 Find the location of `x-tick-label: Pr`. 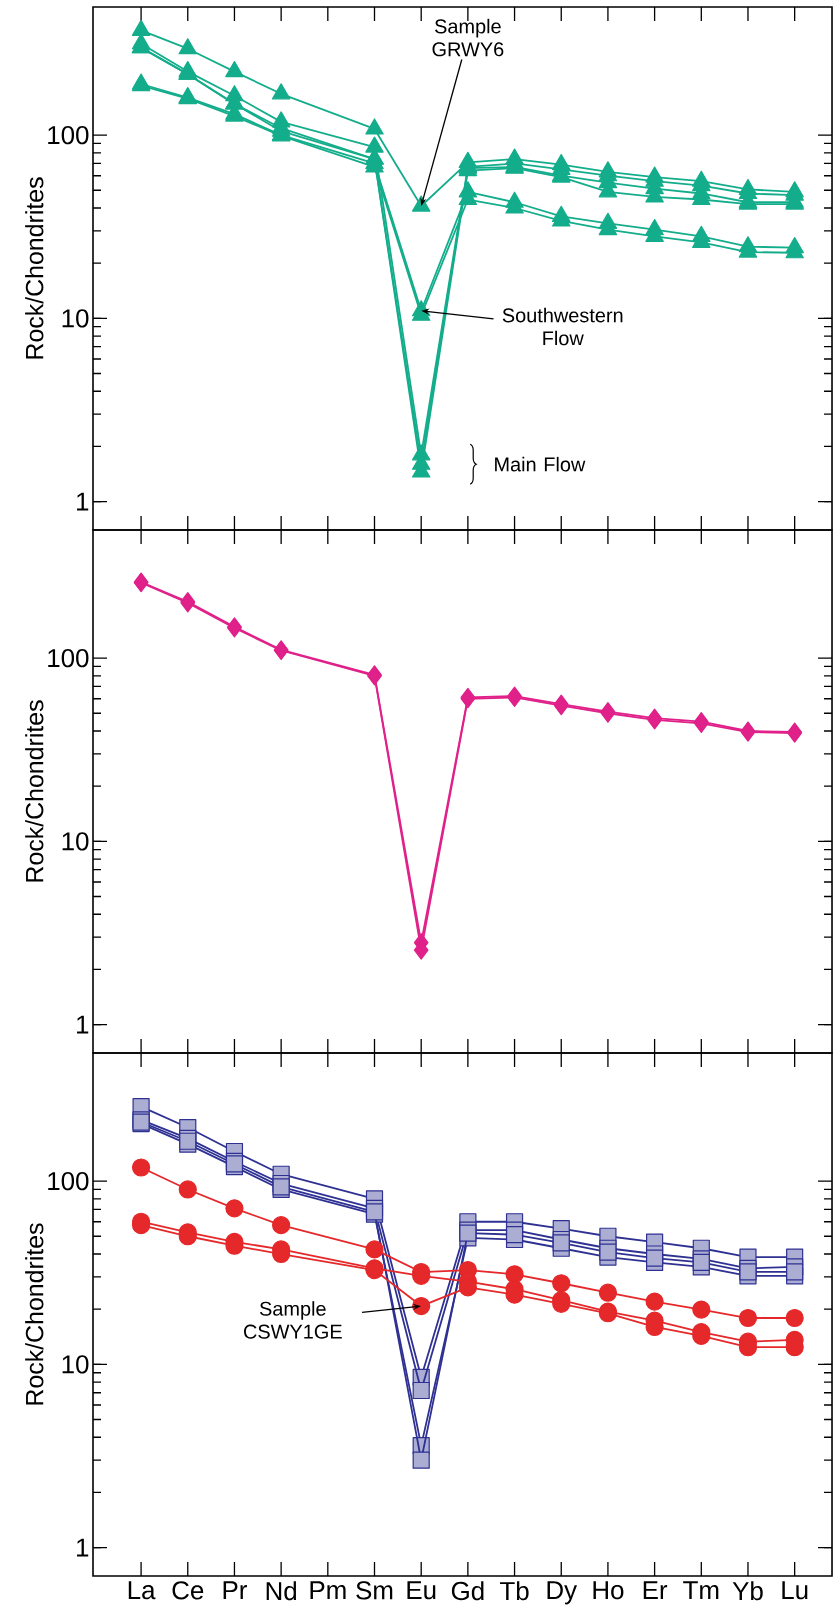

x-tick-label: Pr is located at coordinates (235, 1590).